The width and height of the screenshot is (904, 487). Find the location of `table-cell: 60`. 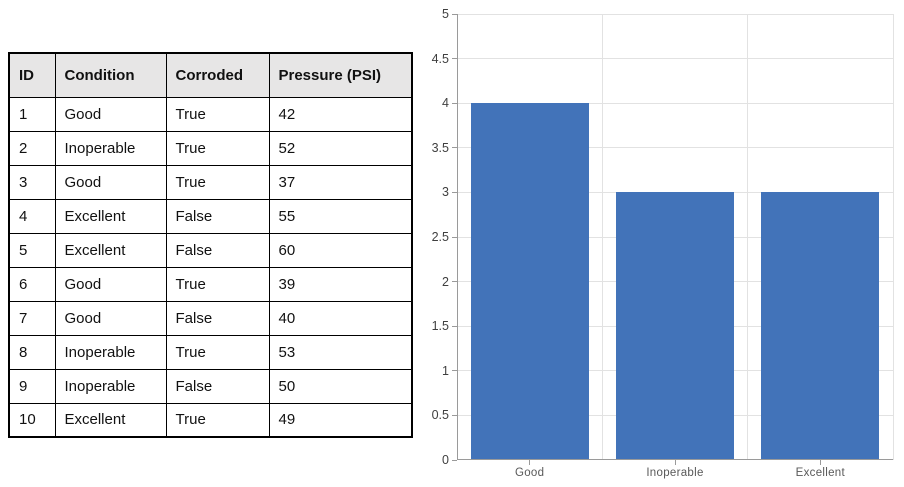

table-cell: 60 is located at coordinates (340, 250).